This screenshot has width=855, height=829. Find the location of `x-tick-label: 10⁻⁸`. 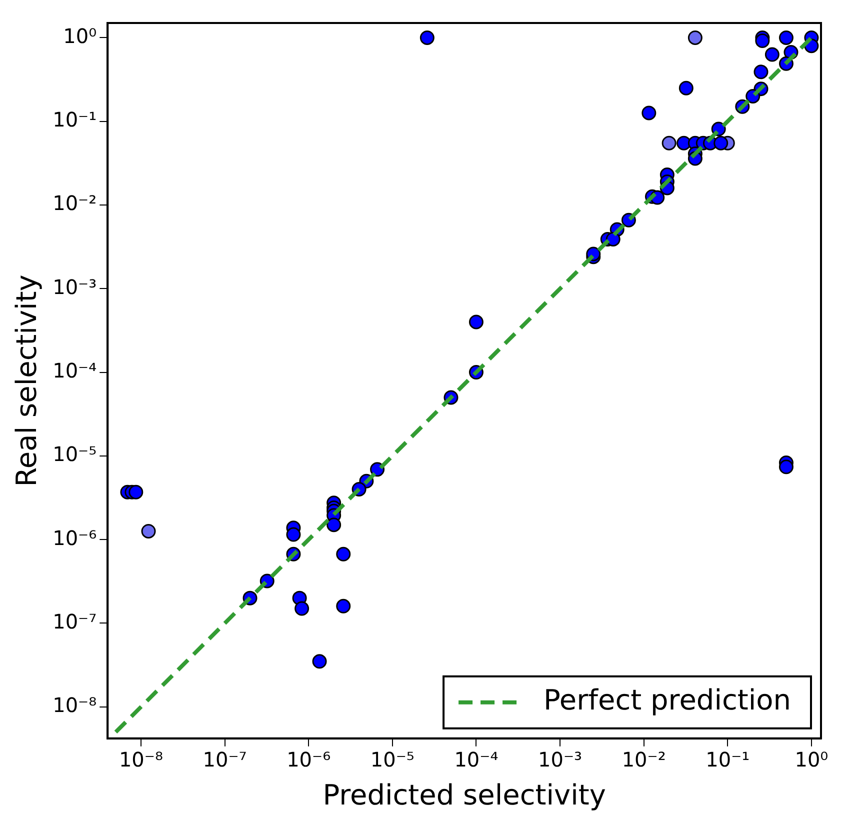

x-tick-label: 10⁻⁸ is located at coordinates (140, 760).